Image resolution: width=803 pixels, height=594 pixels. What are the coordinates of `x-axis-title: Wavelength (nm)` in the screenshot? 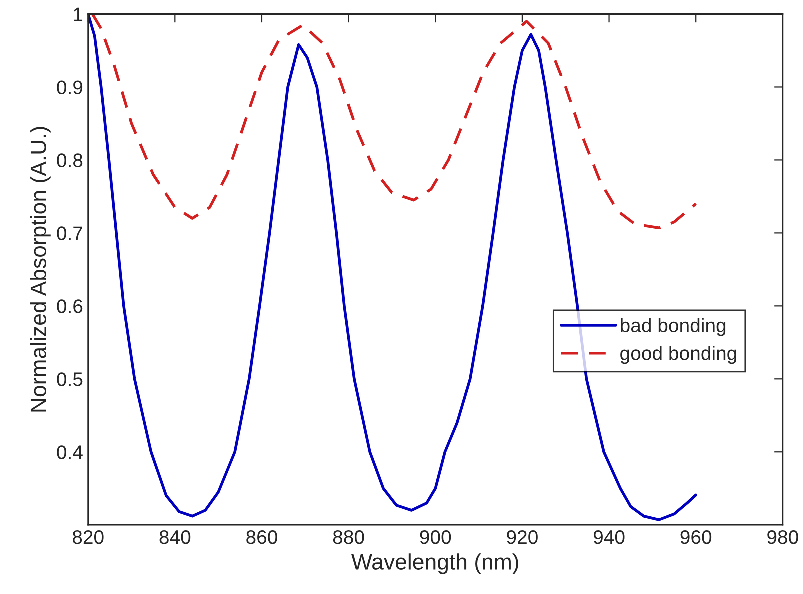 It's located at (435, 564).